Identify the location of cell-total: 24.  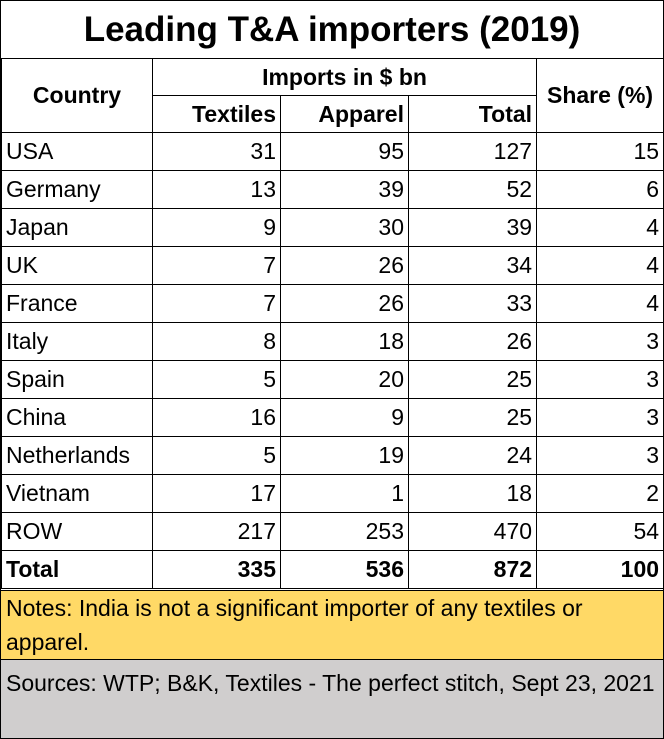
(472, 455).